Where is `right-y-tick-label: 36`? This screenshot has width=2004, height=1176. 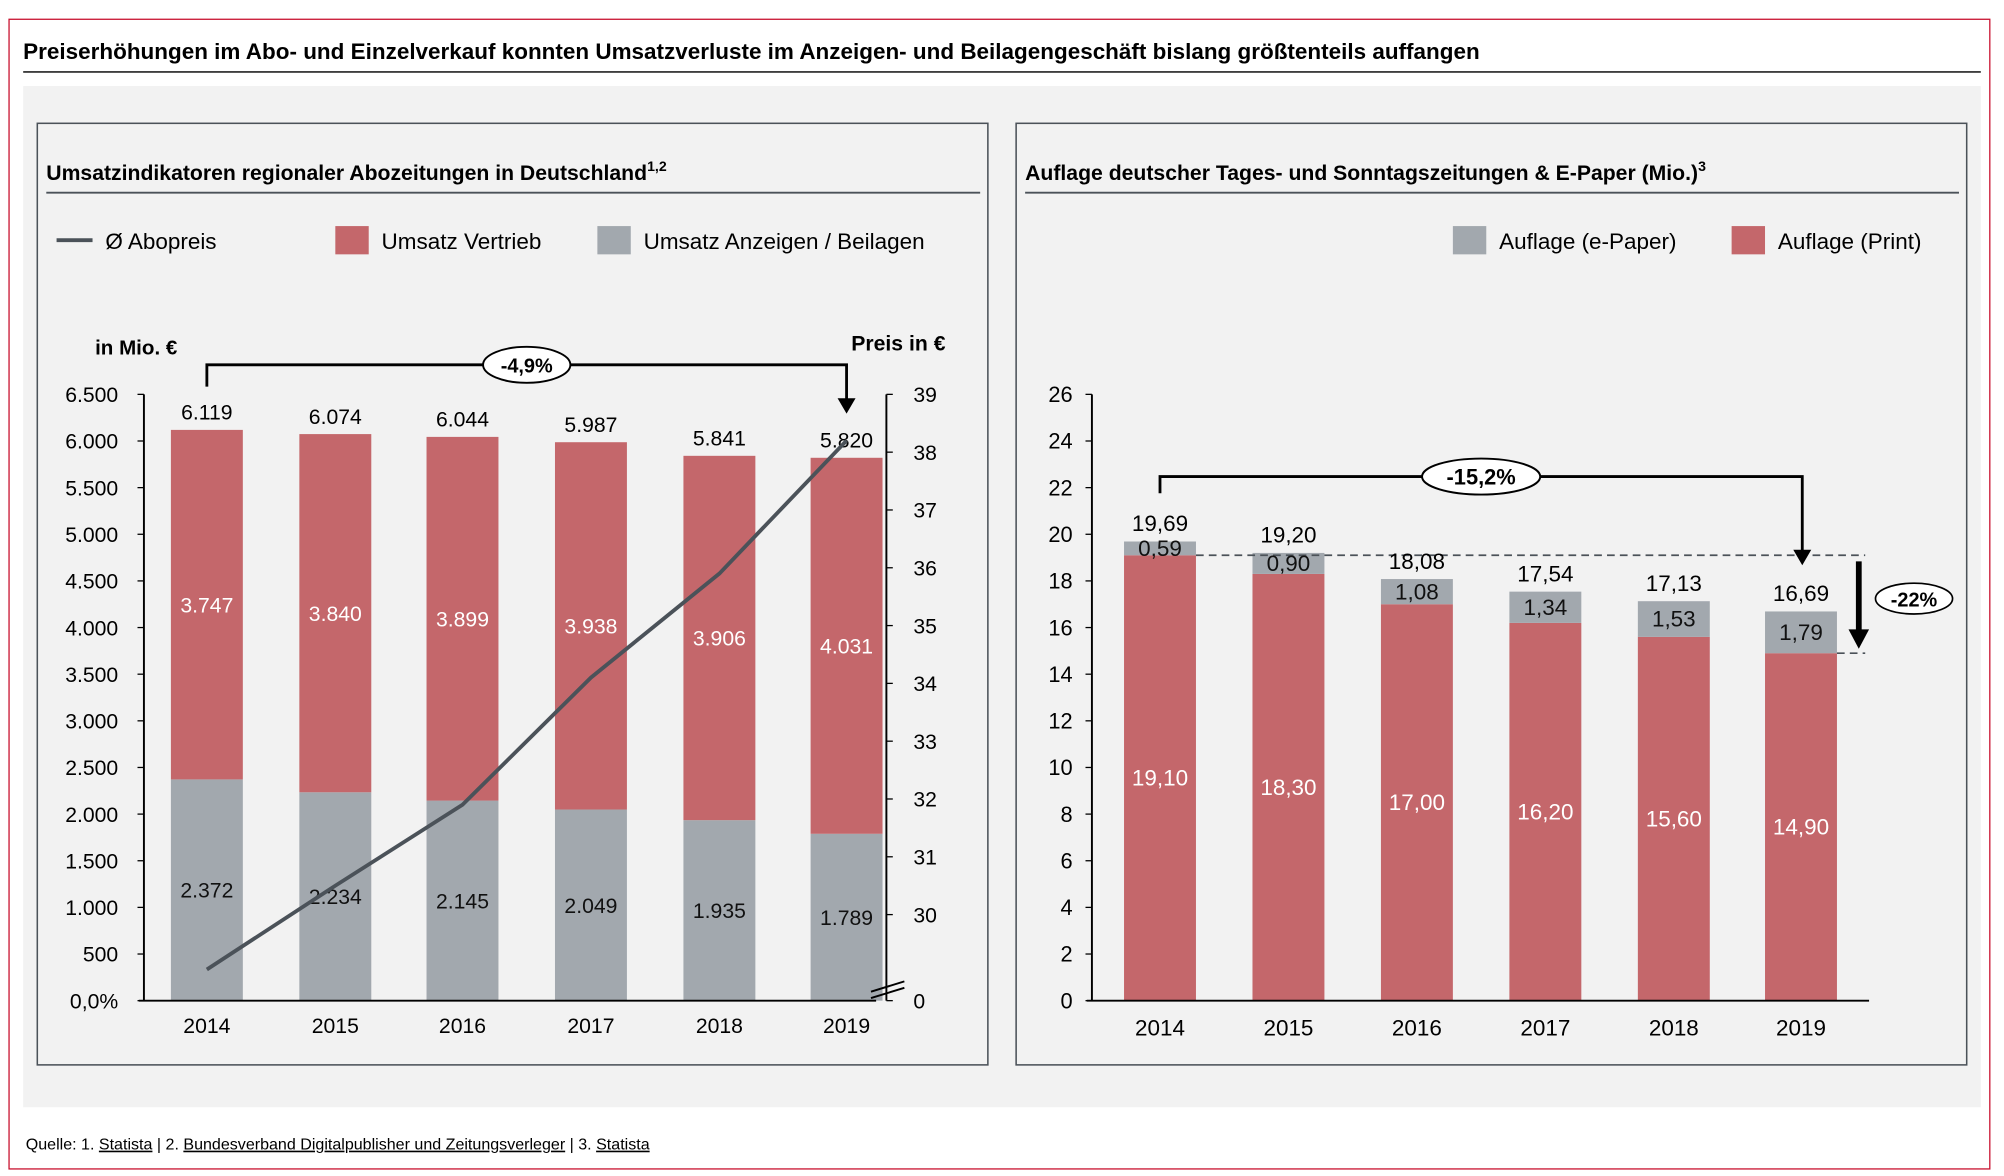 right-y-tick-label: 36 is located at coordinates (925, 568).